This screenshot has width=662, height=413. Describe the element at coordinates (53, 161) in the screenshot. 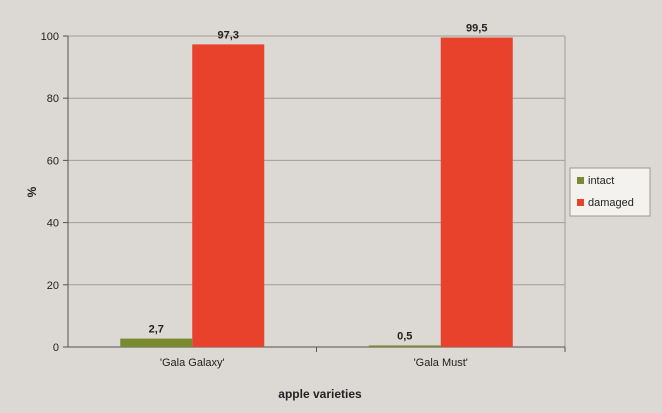

I see `y-tick-label: 60` at that location.